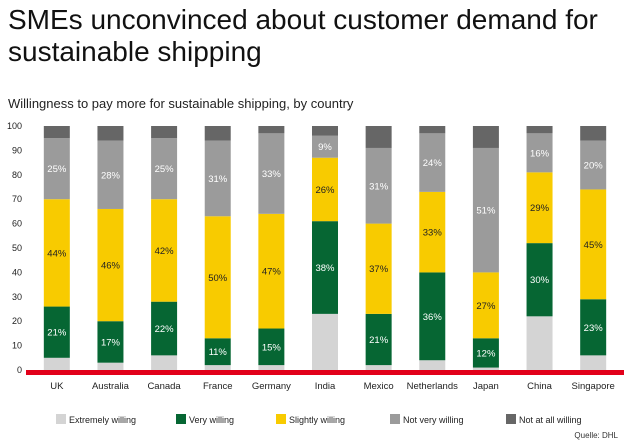 This screenshot has height=444, width=630. Describe the element at coordinates (111, 342) in the screenshot. I see `data-label: 17%` at that location.